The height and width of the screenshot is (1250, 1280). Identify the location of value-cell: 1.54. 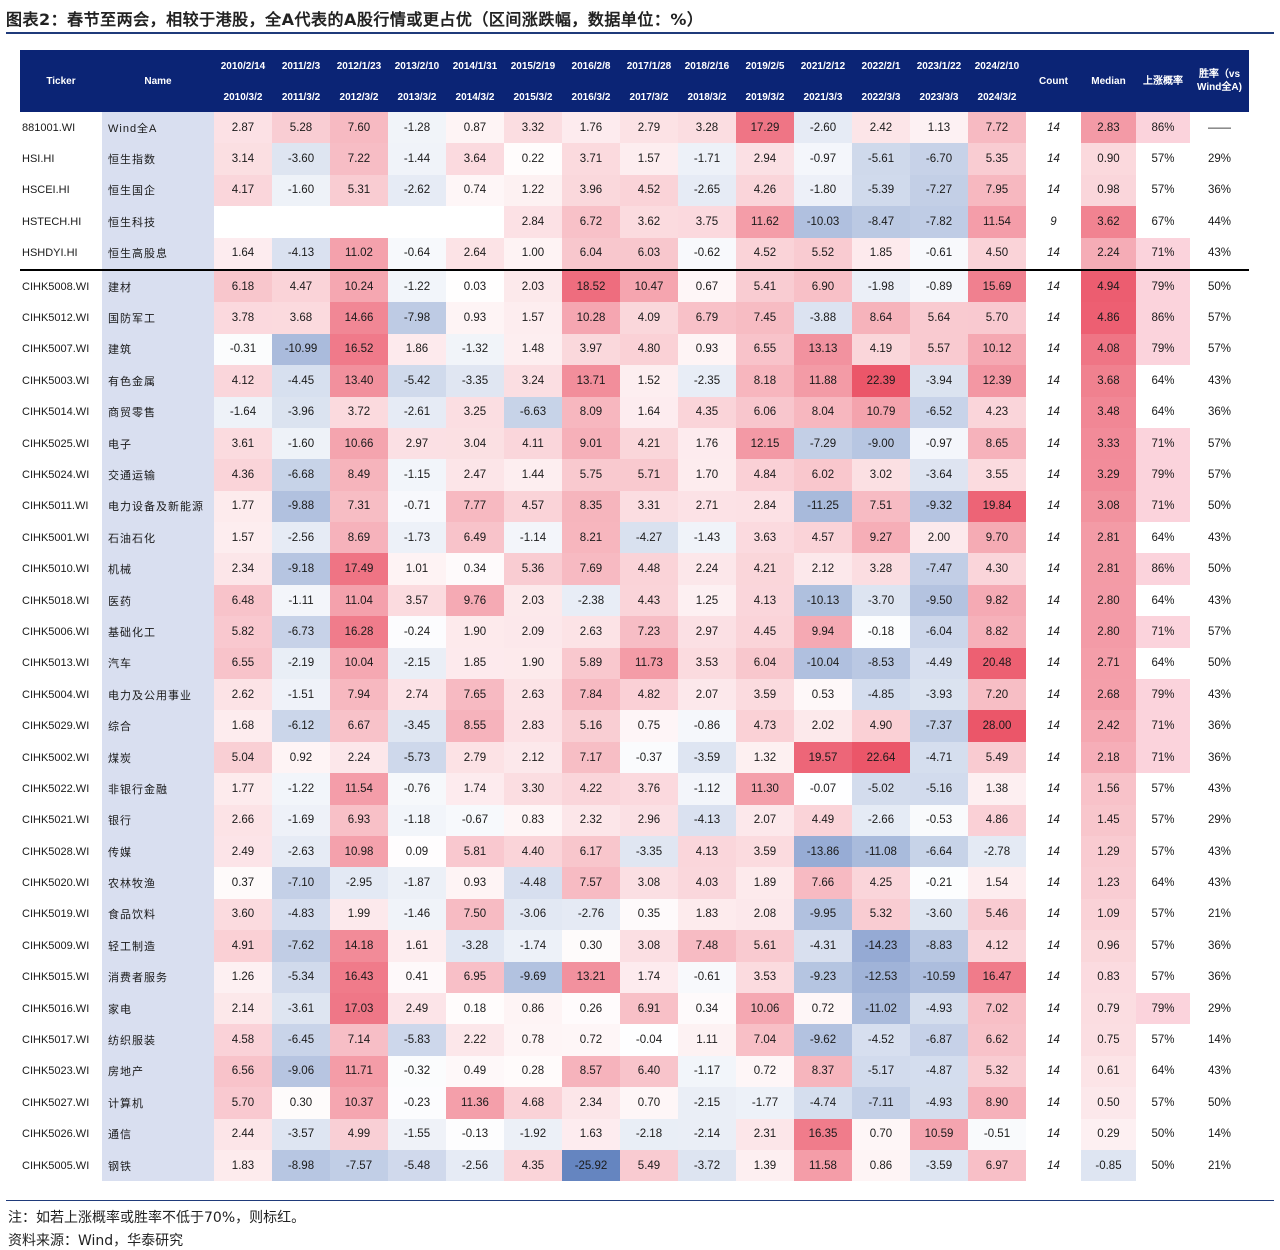
(997, 883).